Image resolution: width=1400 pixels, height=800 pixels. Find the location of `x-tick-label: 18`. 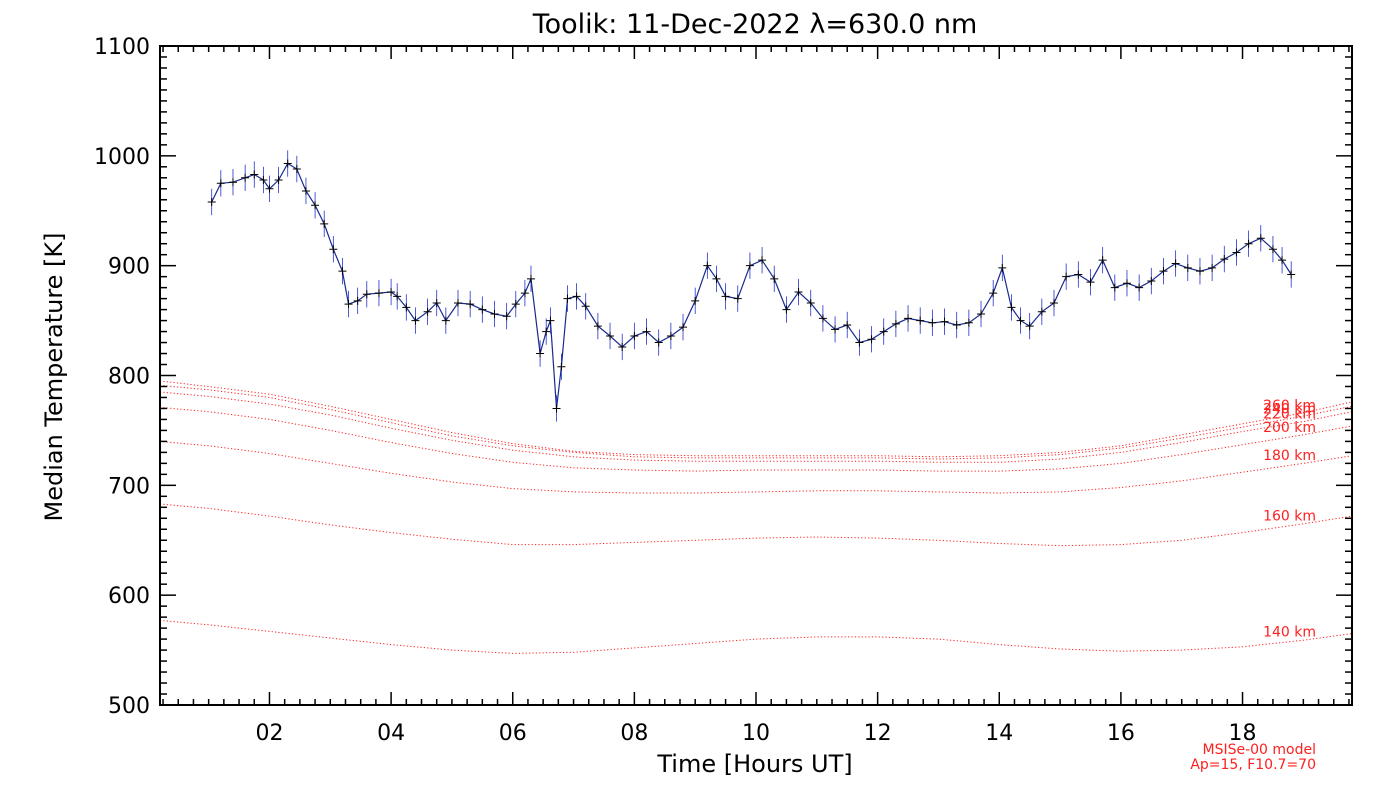

x-tick-label: 18 is located at coordinates (1243, 733).